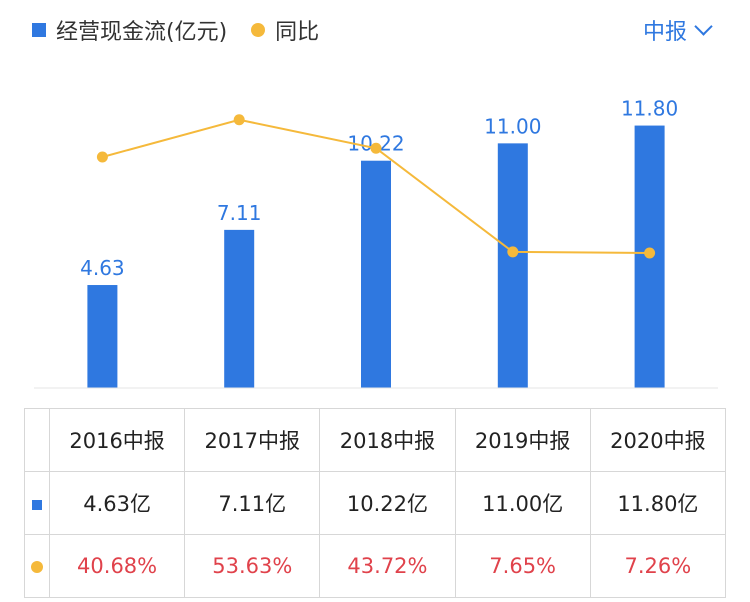  What do you see at coordinates (252, 503) in the screenshot?
I see `table-value-cell: 7.11亿` at bounding box center [252, 503].